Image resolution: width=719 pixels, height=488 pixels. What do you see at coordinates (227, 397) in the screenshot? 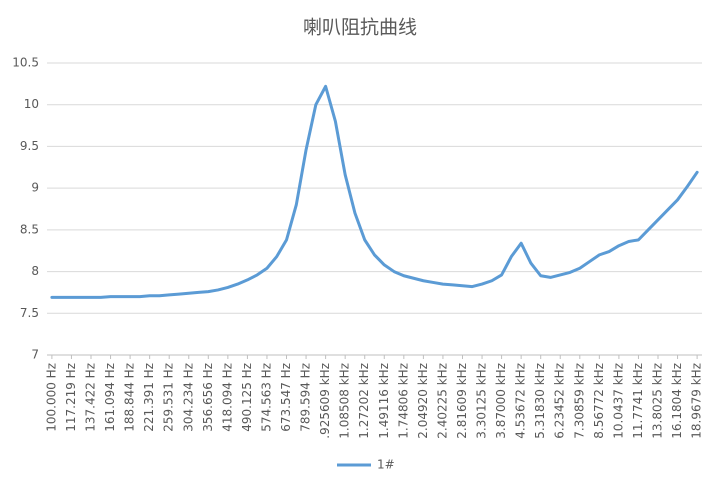
I see `x-tick-label: 418.094 Hz` at bounding box center [227, 397].